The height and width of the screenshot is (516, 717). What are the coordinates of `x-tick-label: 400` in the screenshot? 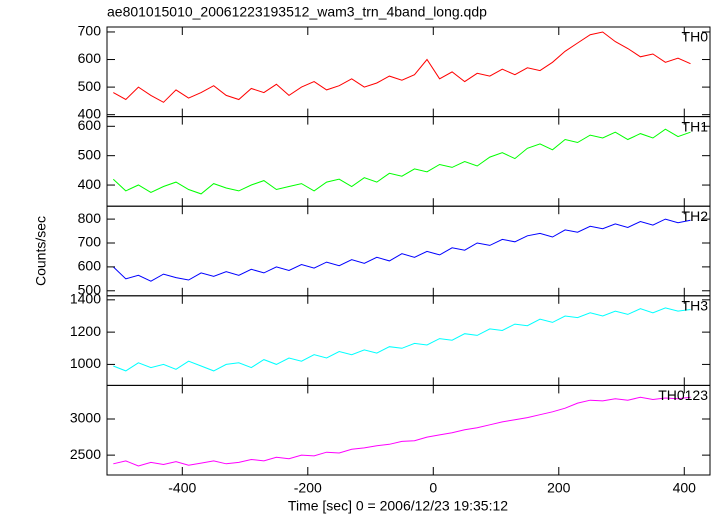 It's located at (685, 488).